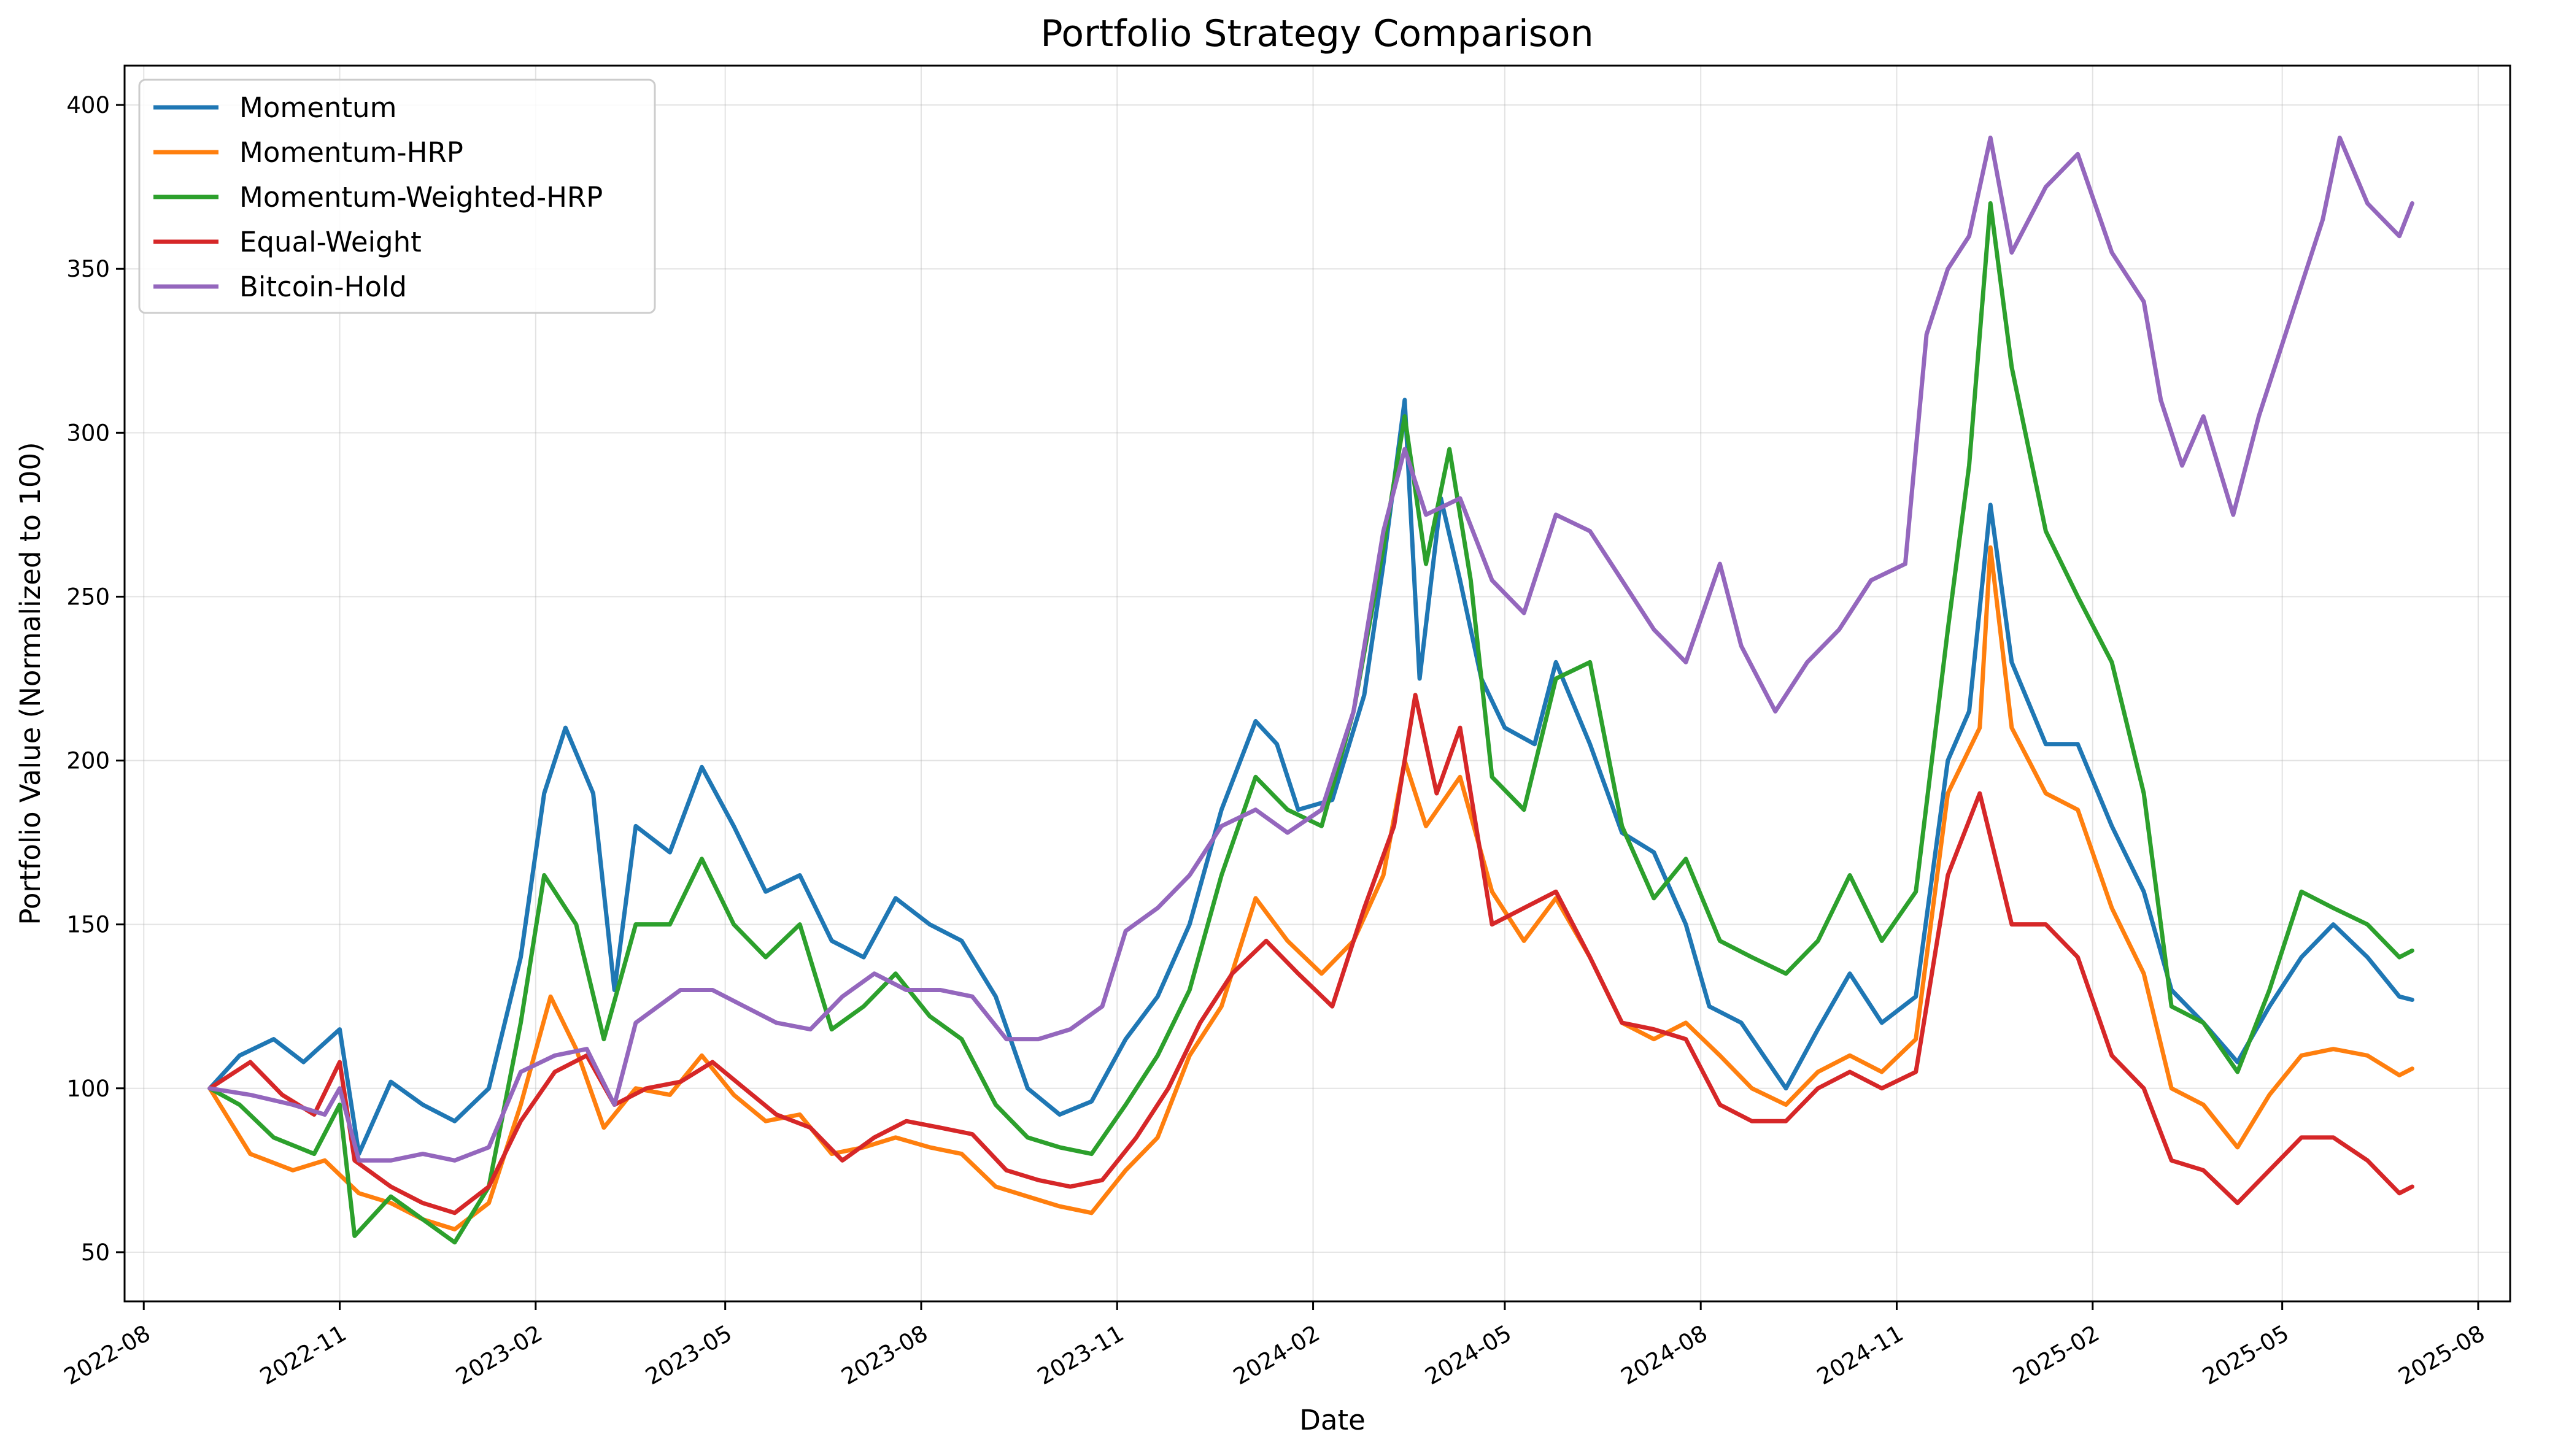 This screenshot has height=1456, width=2558. I want to click on y-tick-label: 400, so click(88, 105).